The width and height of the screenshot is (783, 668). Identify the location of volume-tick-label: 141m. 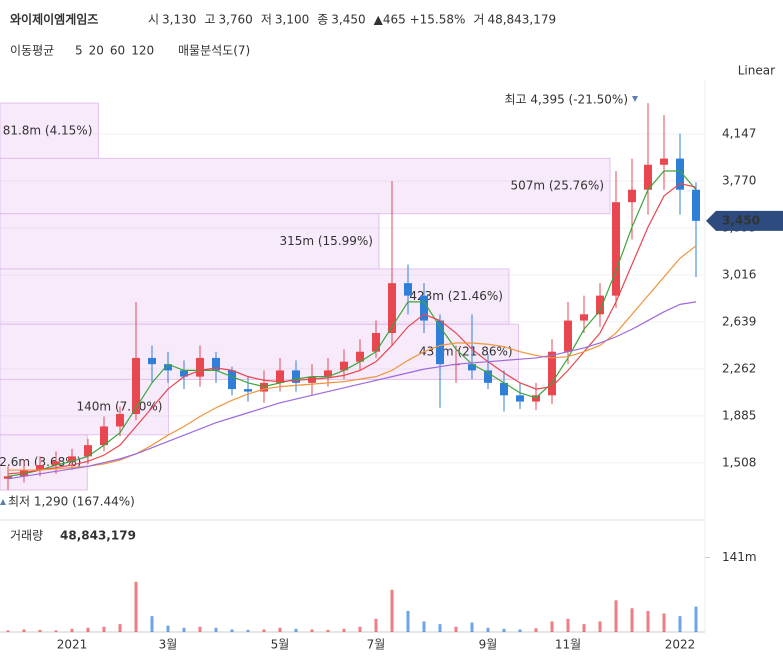
(739, 557).